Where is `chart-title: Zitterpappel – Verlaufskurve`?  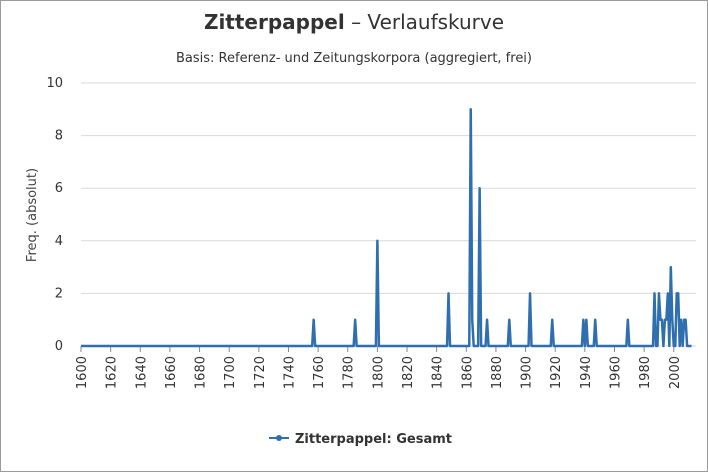
chart-title: Zitterpappel – Verlaufskurve is located at coordinates (354, 22).